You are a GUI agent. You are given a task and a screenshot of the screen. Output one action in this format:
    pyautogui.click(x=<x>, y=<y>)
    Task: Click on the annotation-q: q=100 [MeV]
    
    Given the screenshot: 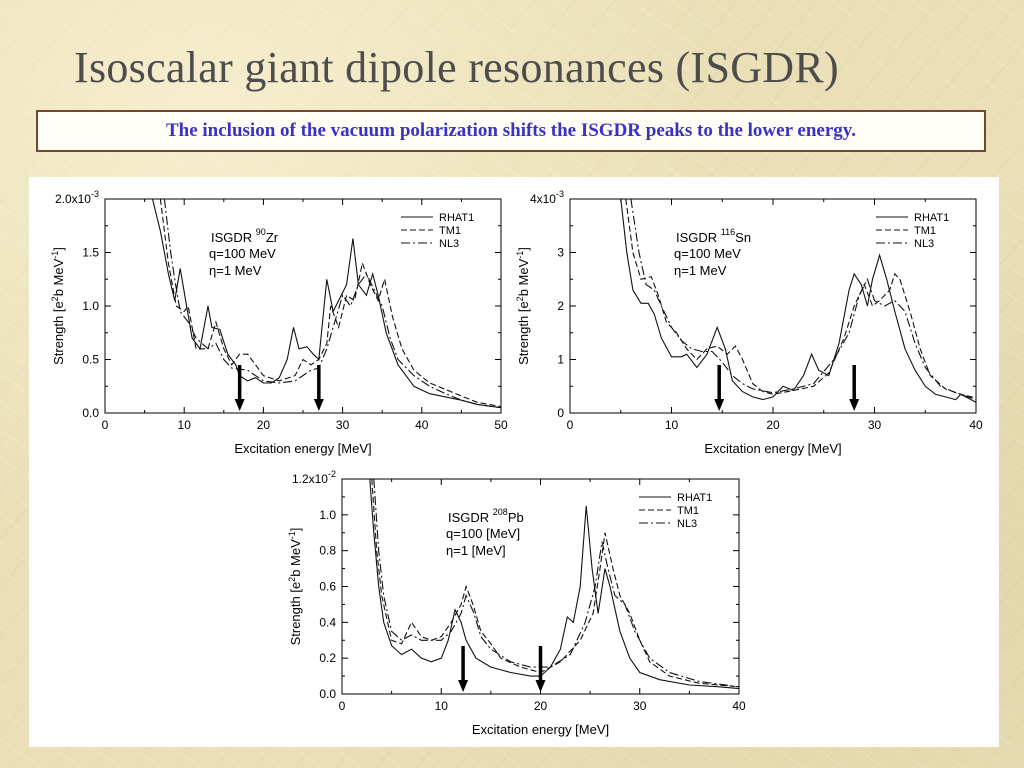 What is the action you would take?
    pyautogui.click(x=483, y=533)
    